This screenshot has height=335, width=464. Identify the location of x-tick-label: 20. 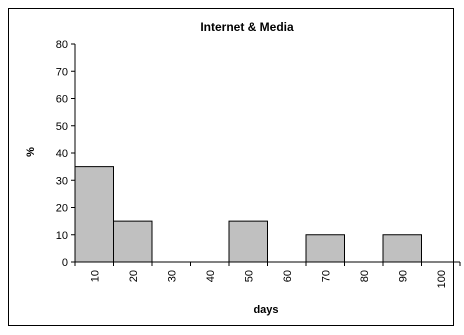
(134, 276).